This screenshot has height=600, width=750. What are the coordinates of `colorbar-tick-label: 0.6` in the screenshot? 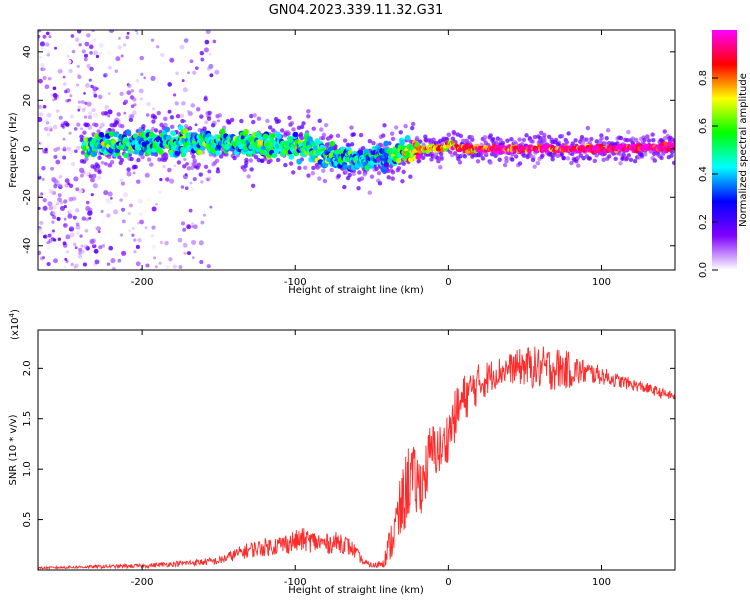 It's located at (703, 126).